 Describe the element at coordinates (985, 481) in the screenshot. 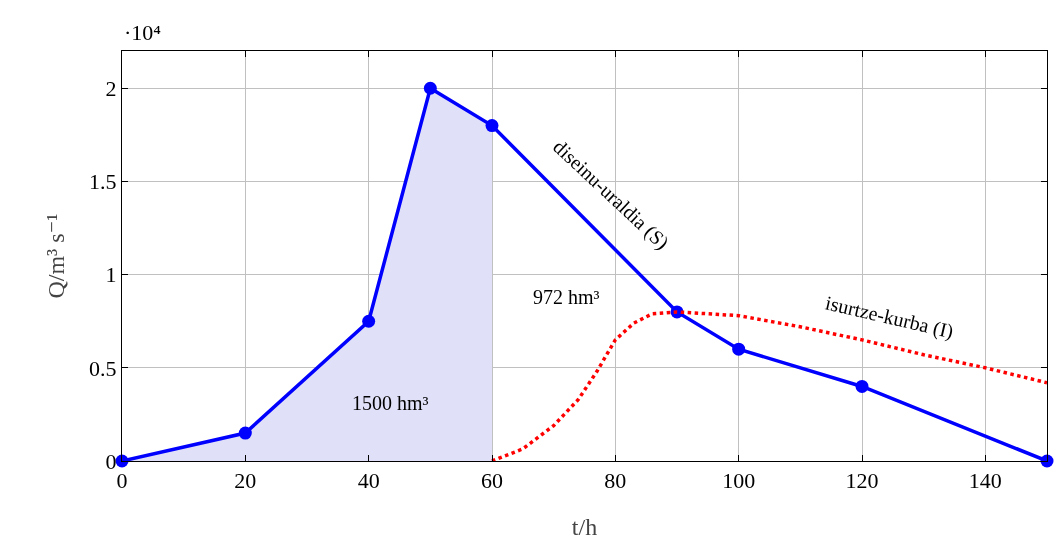

I see `x-tick-label: 140` at that location.